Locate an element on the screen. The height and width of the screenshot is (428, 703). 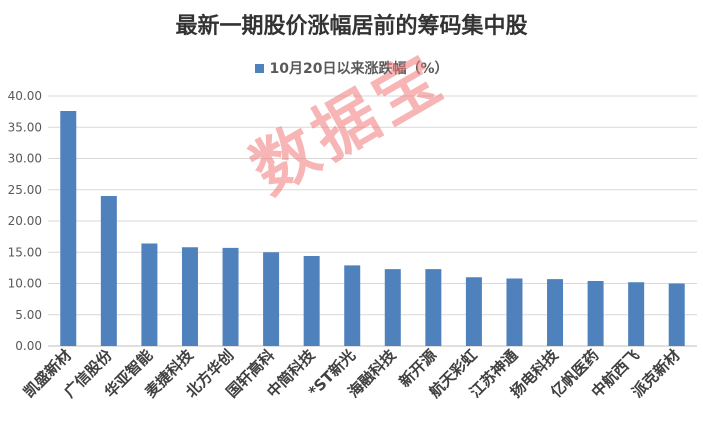
y-tick-label: 35.00 is located at coordinates (25, 127).